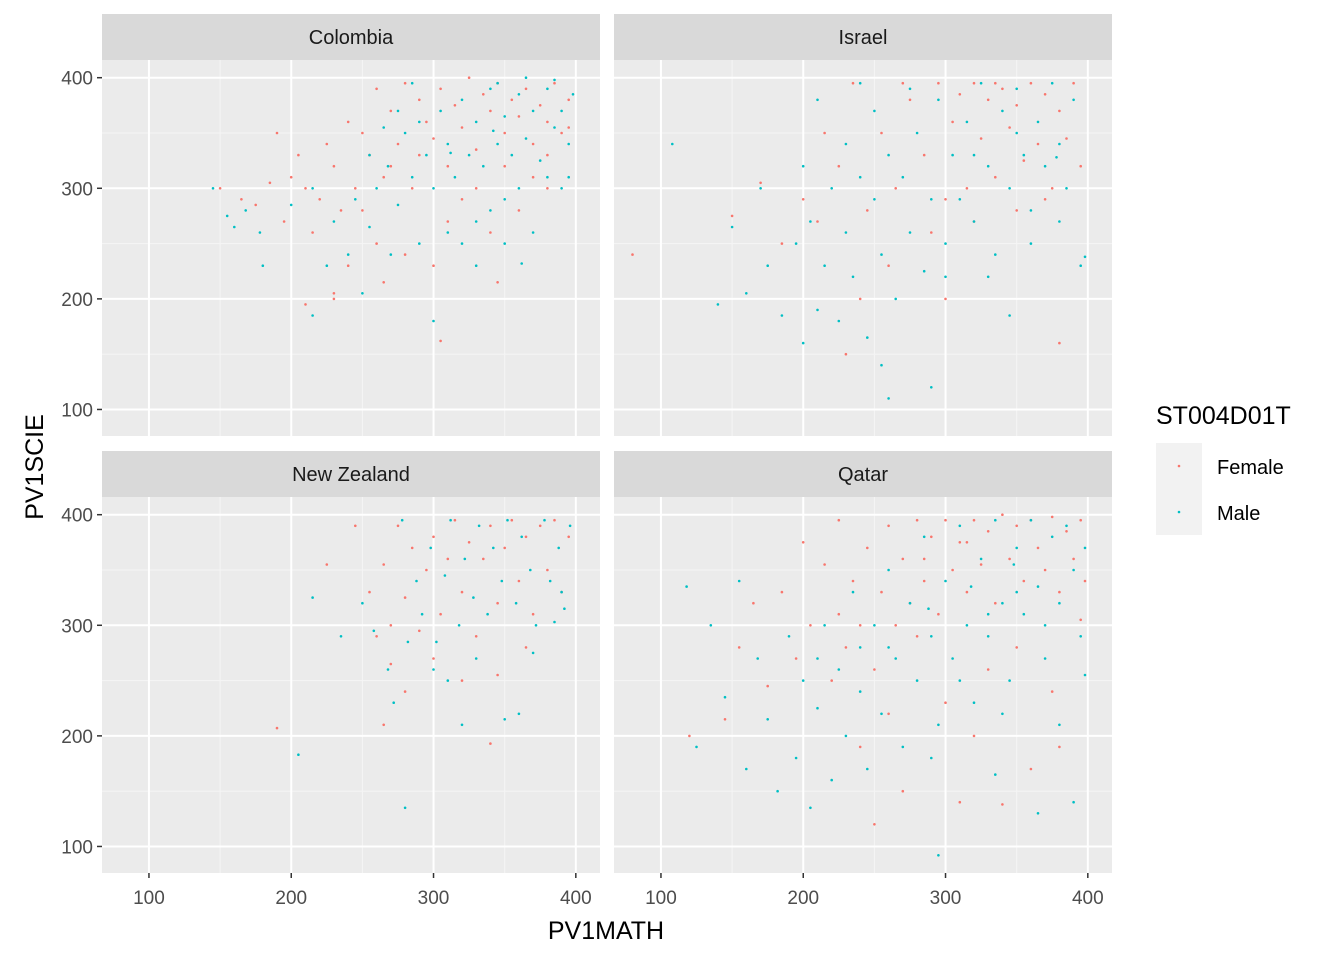  I want to click on strip-israel, so click(863, 37).